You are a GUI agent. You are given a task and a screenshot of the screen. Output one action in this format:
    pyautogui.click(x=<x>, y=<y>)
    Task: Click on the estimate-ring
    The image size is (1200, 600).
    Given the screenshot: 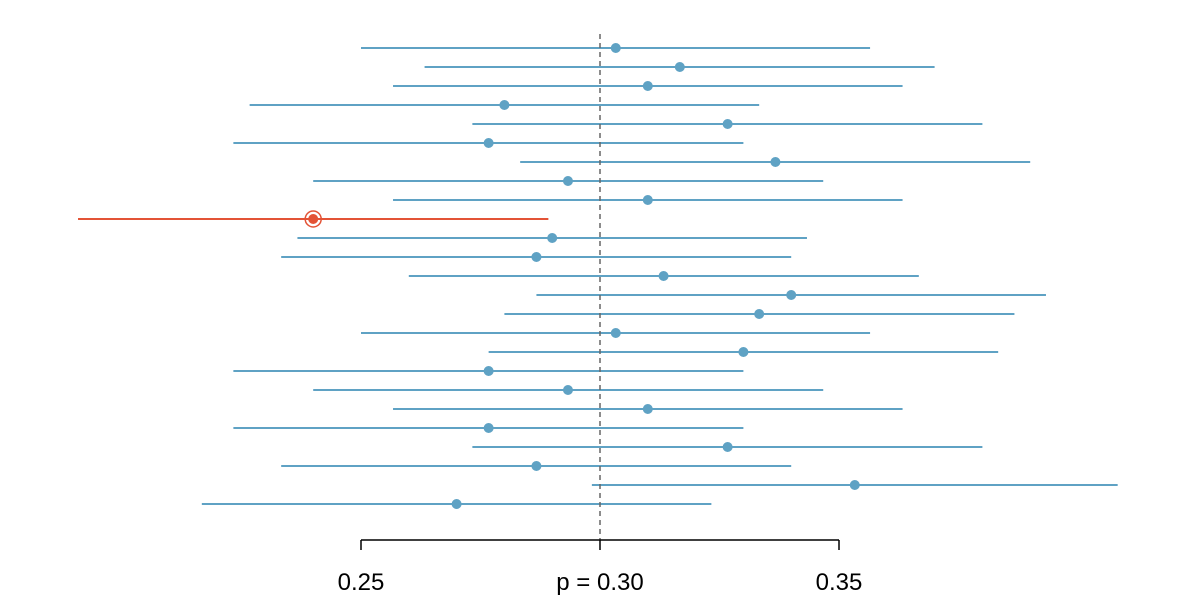 What is the action you would take?
    pyautogui.click(x=313, y=219)
    